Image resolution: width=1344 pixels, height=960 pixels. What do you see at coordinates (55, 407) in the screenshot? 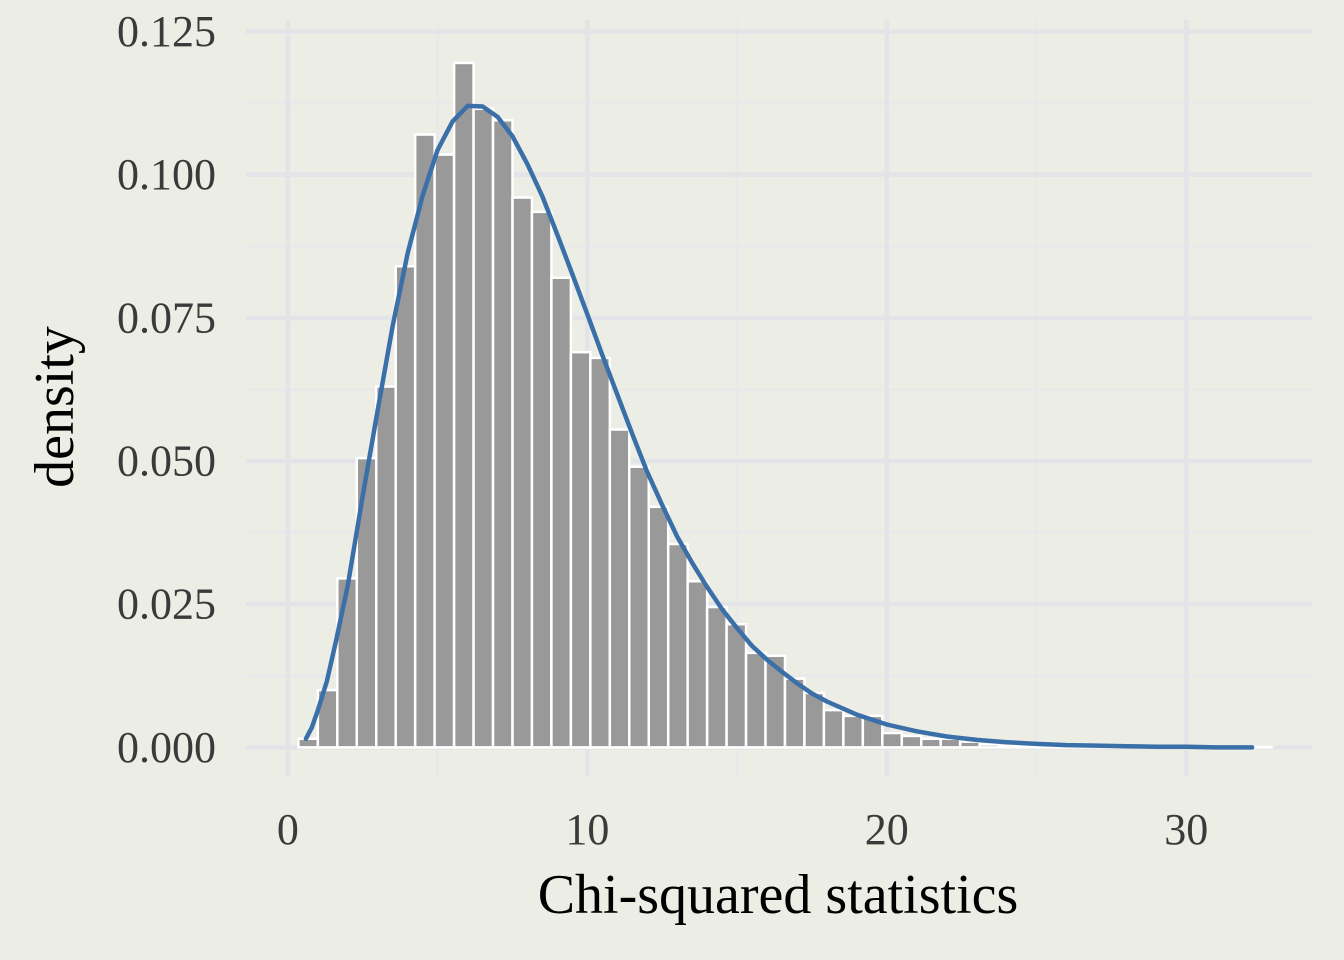
I see `y-axis-title: density` at bounding box center [55, 407].